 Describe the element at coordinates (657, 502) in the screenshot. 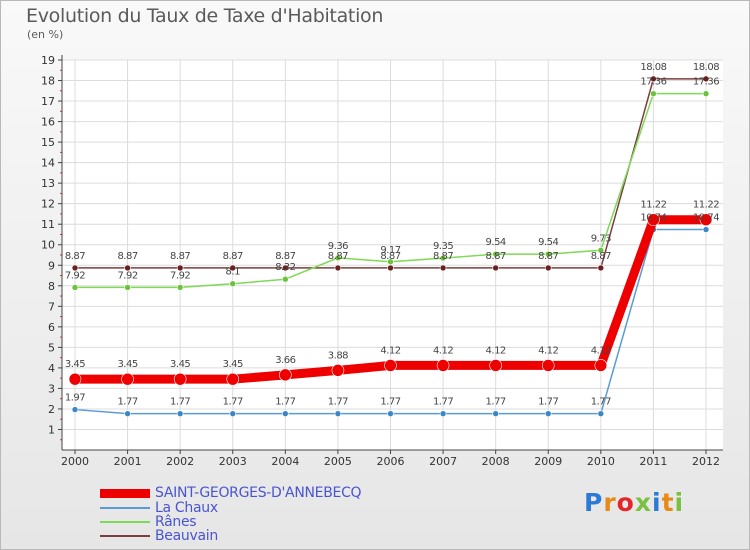

I see `logo-letter: i` at that location.